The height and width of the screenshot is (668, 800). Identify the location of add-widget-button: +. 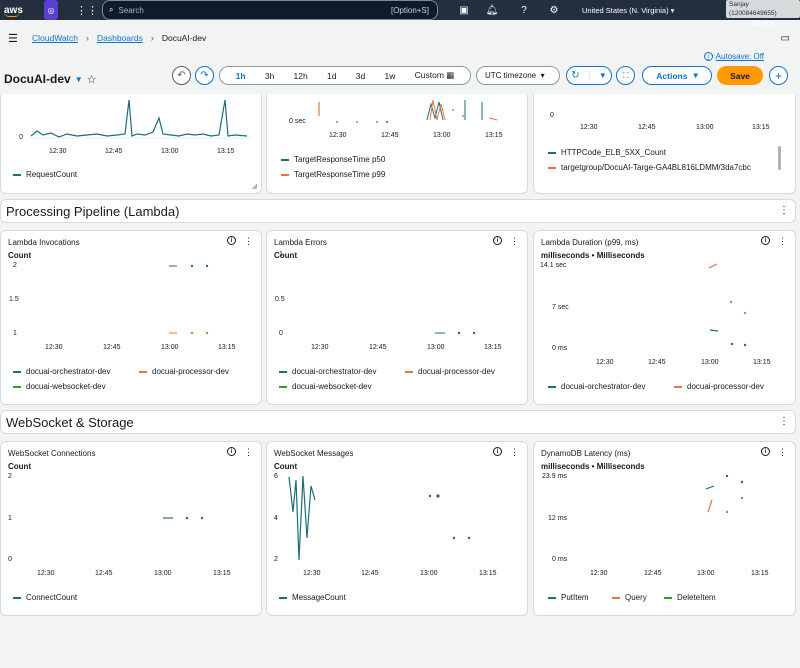
(778, 75).